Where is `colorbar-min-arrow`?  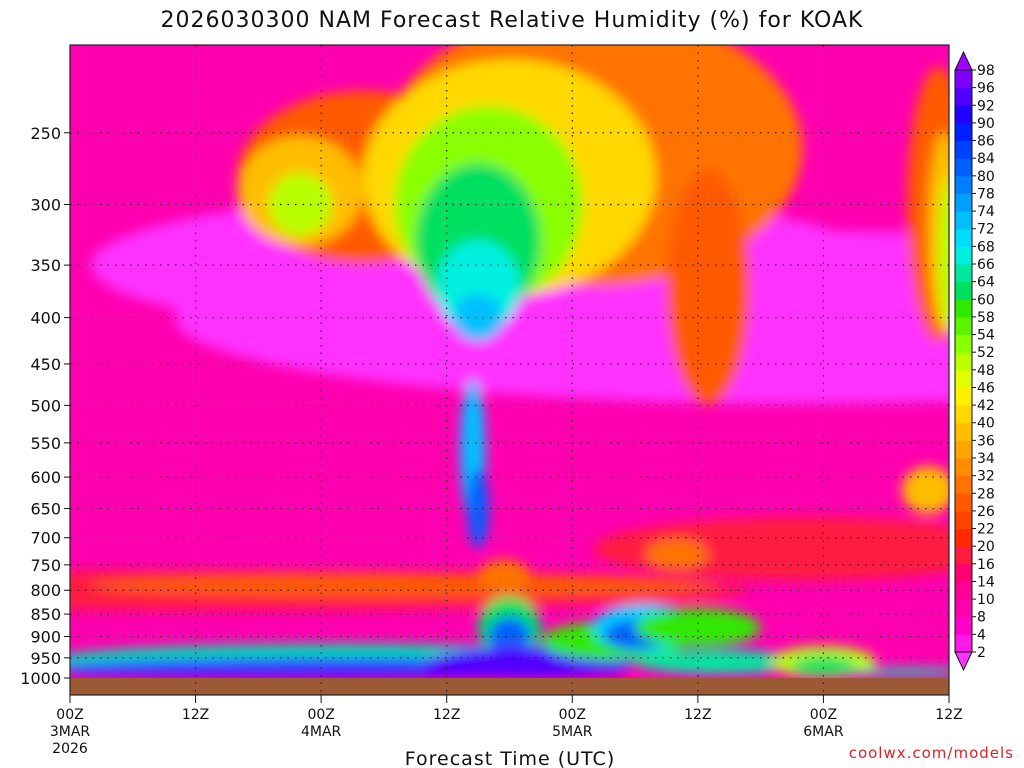
colorbar-min-arrow is located at coordinates (963, 661).